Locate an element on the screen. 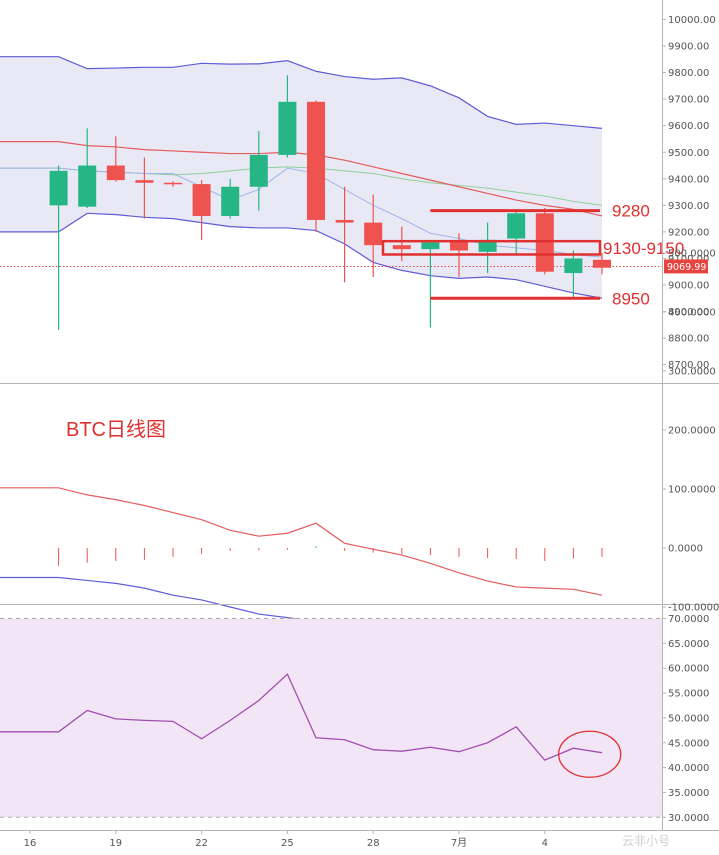  price-axis-tick-label: 9400.00 is located at coordinates (688, 179).